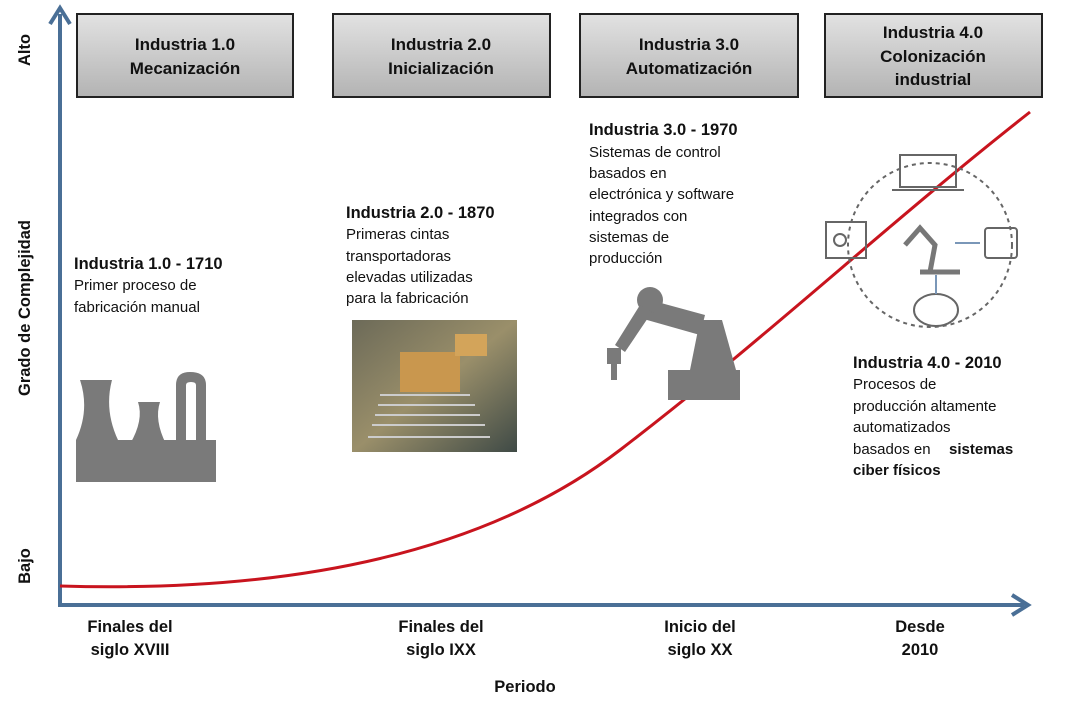 The image size is (1070, 708). What do you see at coordinates (638, 216) in the screenshot?
I see `note-line: integrados con` at bounding box center [638, 216].